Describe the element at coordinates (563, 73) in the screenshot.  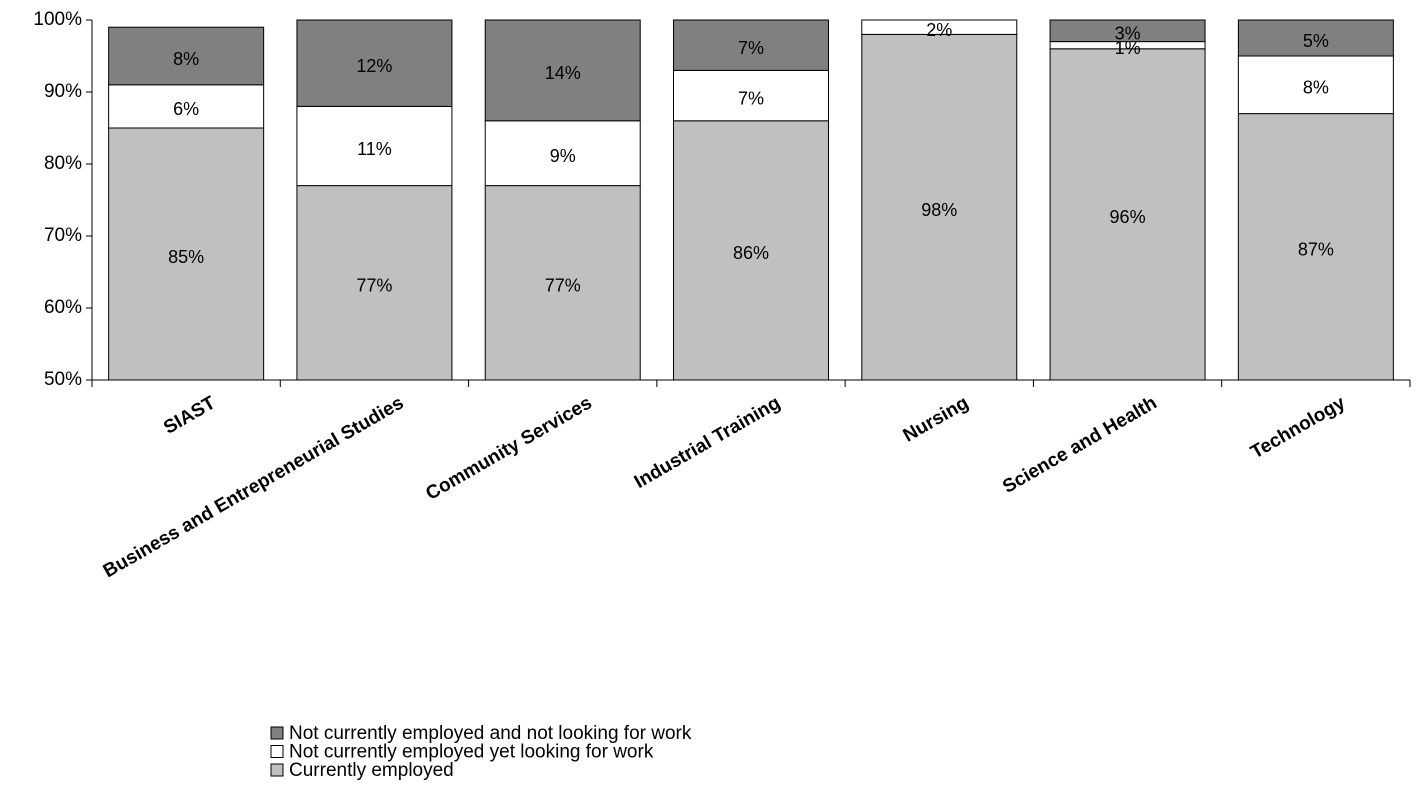
I see `data-label: 14%` at that location.